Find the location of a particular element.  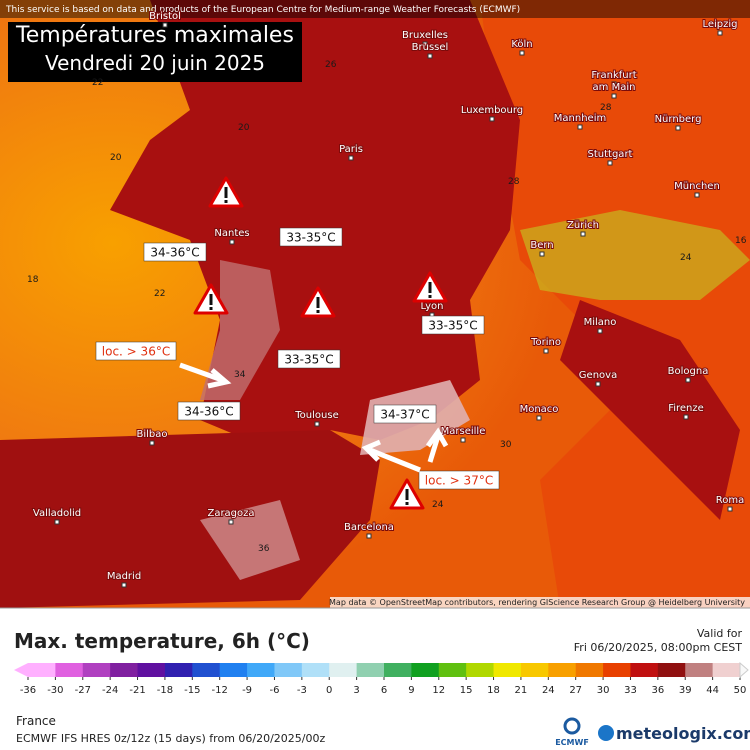

ecmwf-icon is located at coordinates (572, 726).